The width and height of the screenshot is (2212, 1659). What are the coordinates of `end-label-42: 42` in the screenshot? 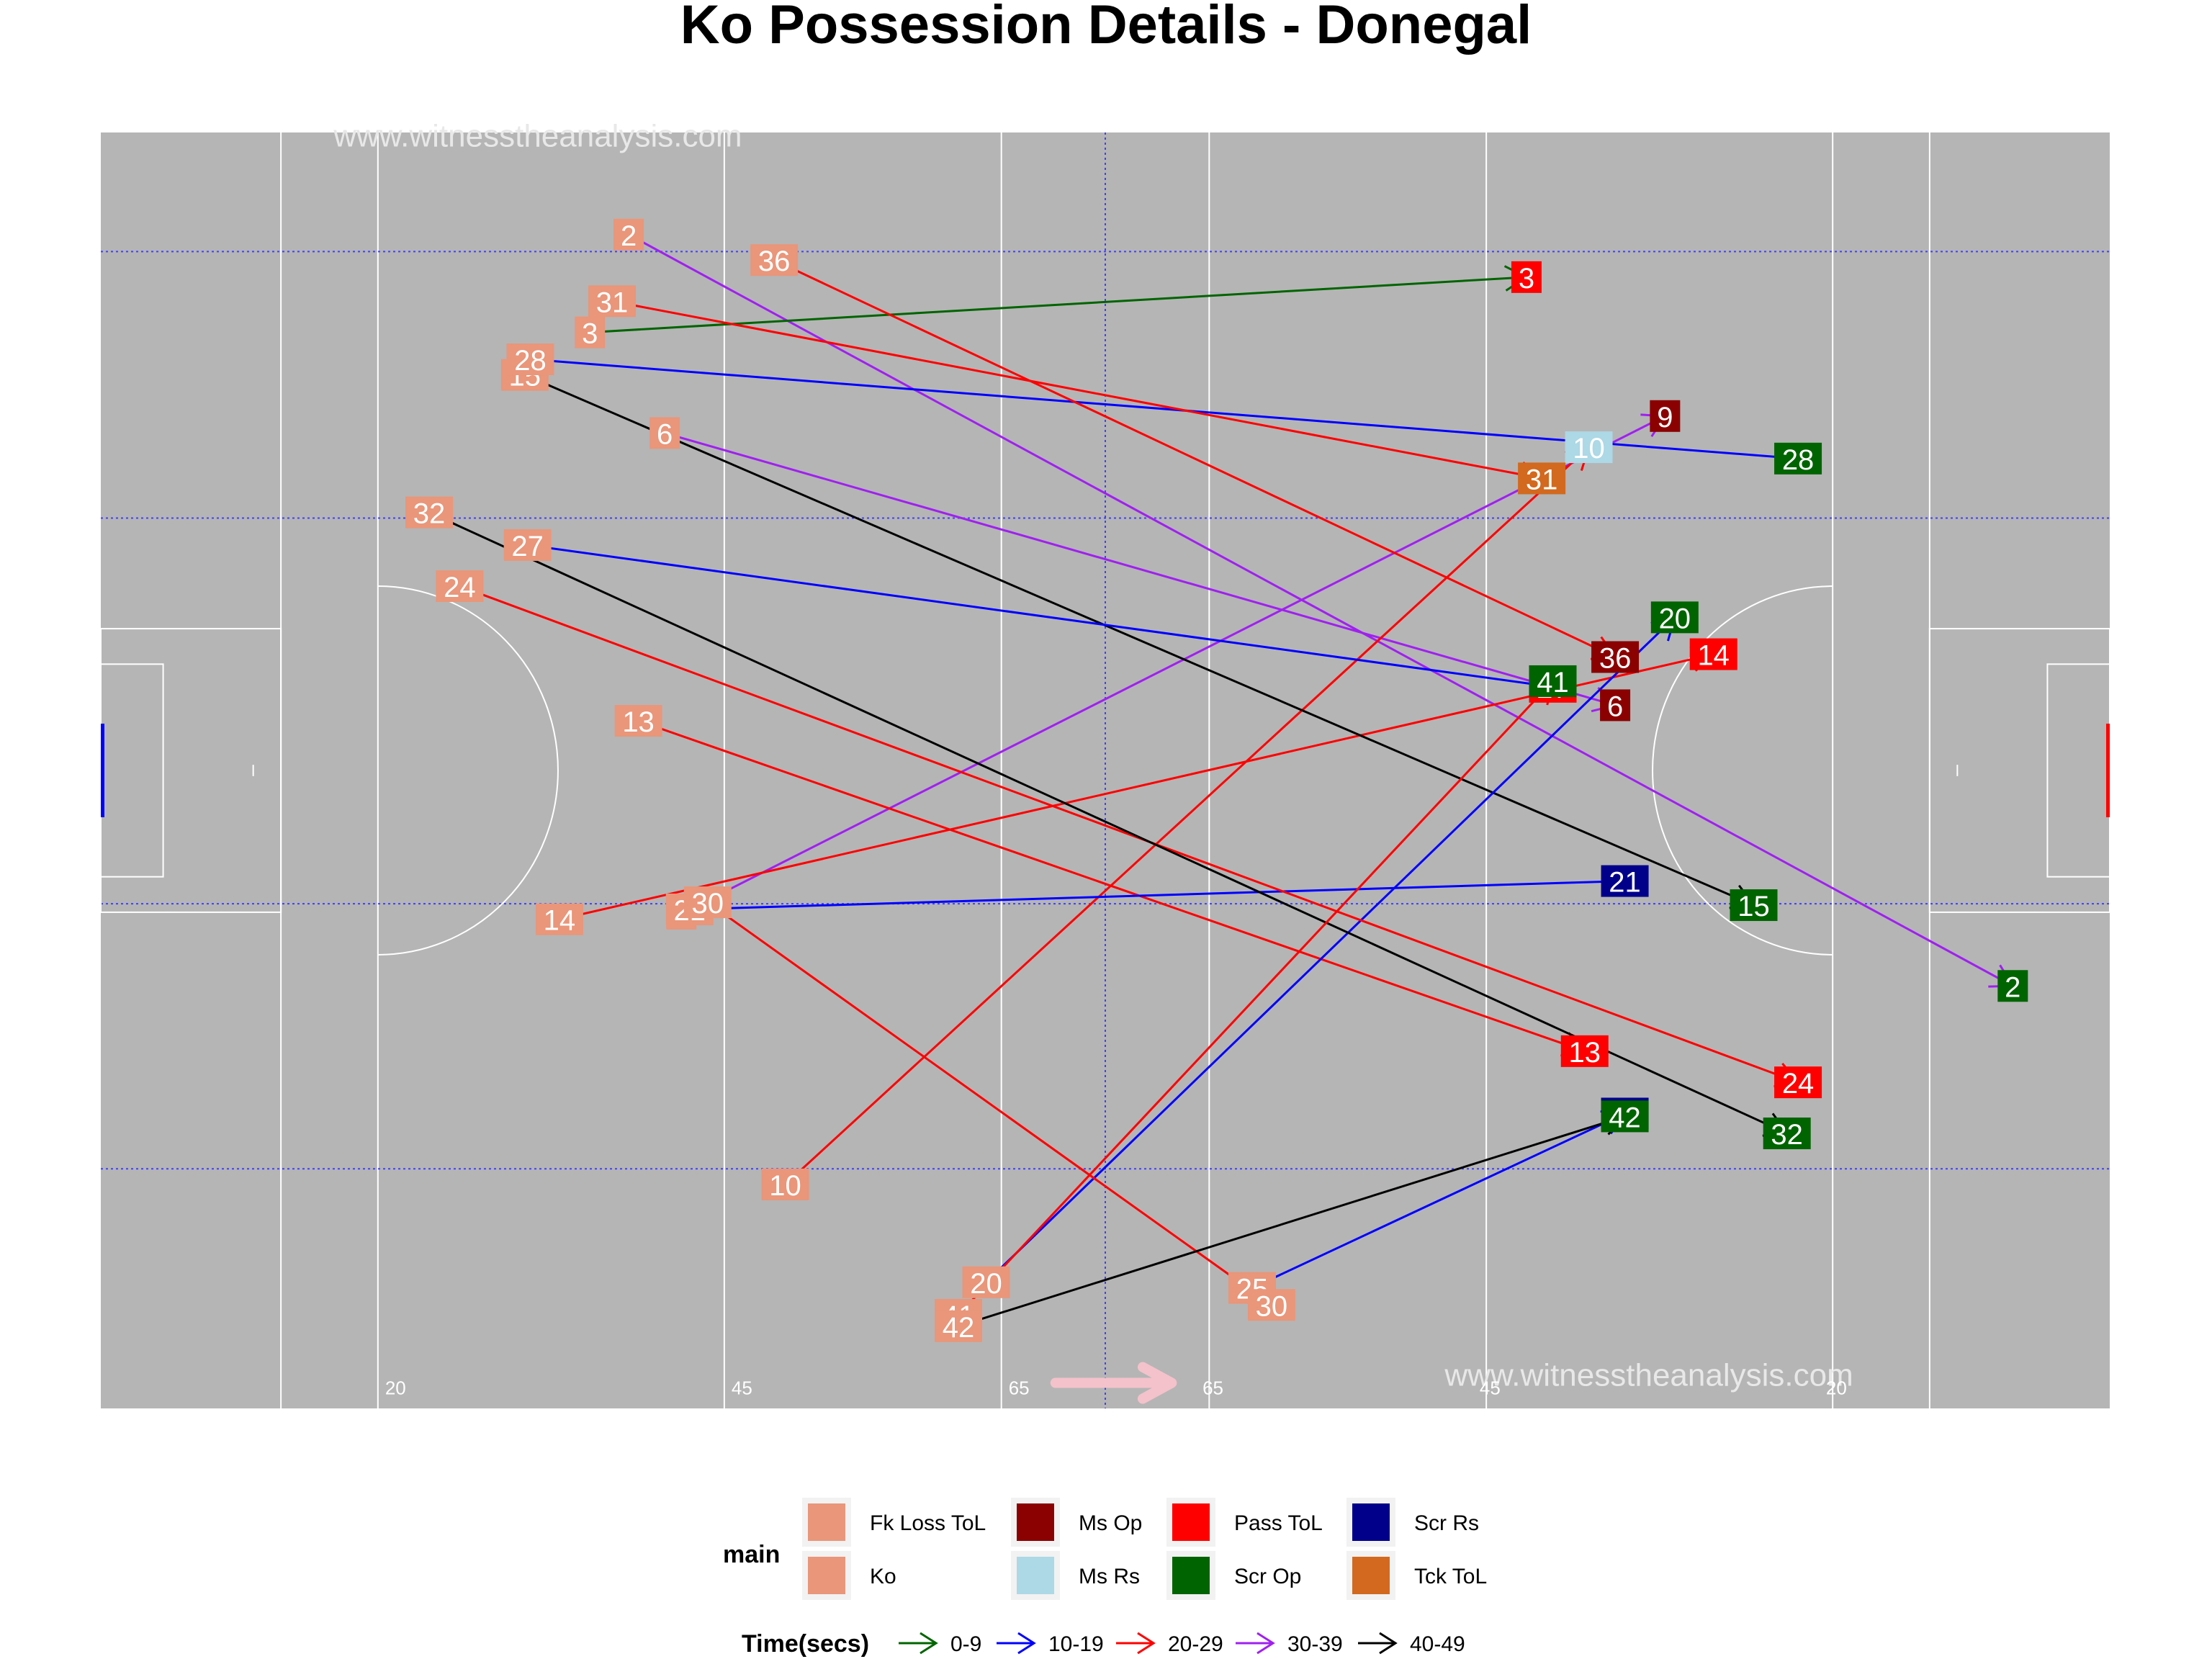 It's located at (1625, 1116).